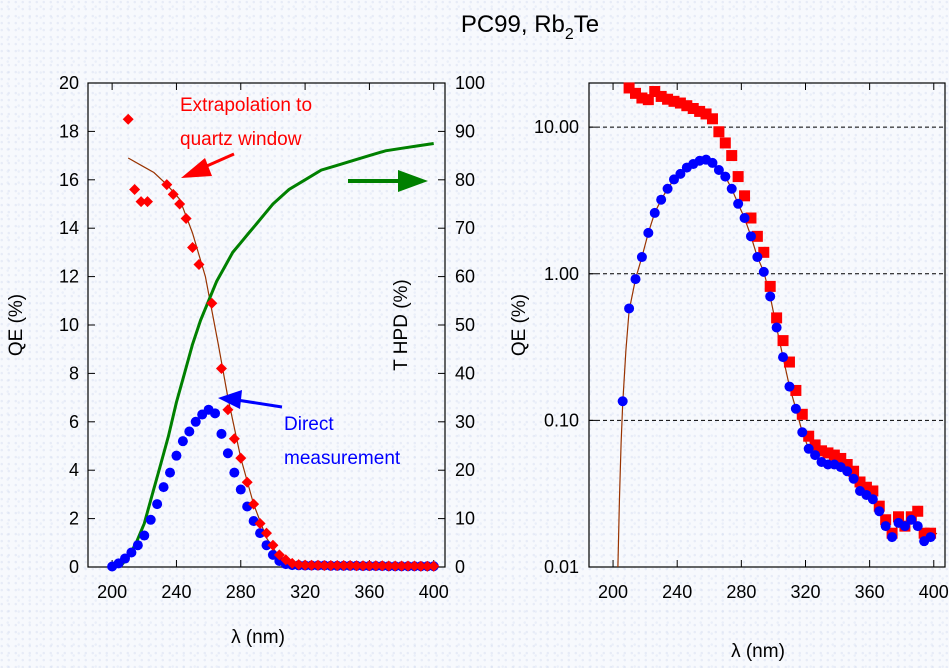 This screenshot has width=949, height=668. What do you see at coordinates (305, 592) in the screenshot?
I see `left-x-tick-label: 320` at bounding box center [305, 592].